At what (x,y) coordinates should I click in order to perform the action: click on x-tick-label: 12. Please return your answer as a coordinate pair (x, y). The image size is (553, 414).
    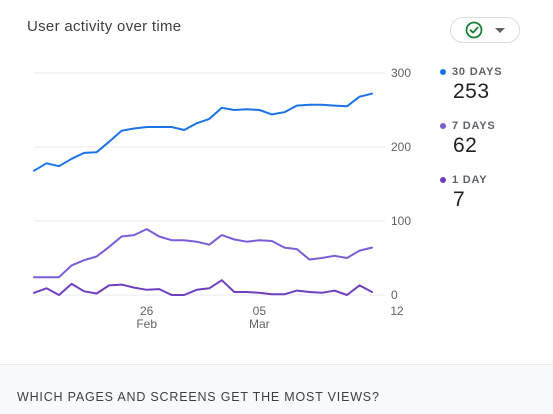
    Looking at the image, I should click on (397, 311).